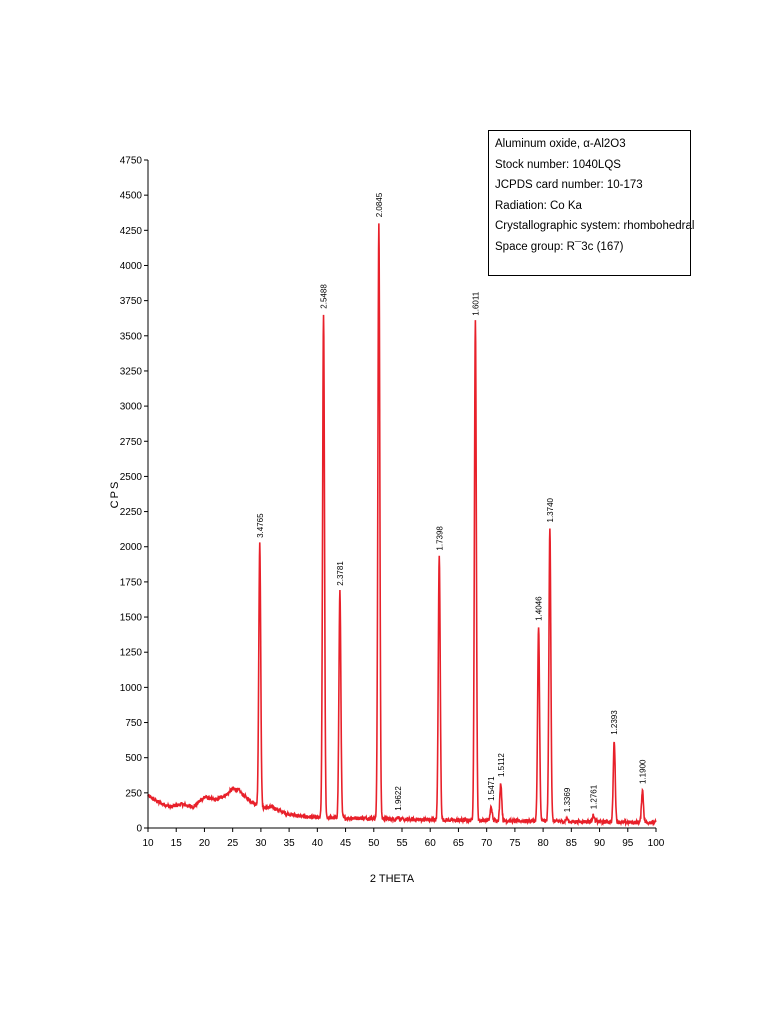 The image size is (768, 1024). Describe the element at coordinates (614, 722) in the screenshot. I see `peak-label: 1.2393` at that location.